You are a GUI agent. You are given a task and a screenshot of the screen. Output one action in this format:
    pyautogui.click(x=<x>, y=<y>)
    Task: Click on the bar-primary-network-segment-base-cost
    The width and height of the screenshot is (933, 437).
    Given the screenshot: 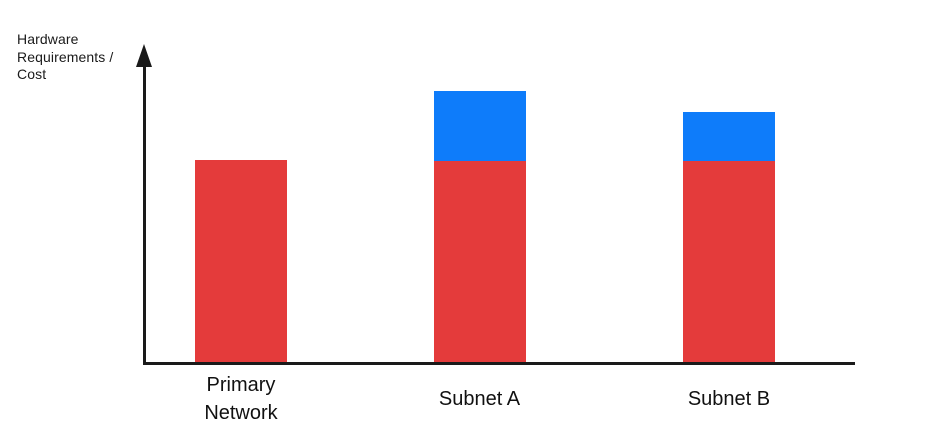 What is the action you would take?
    pyautogui.click(x=241, y=261)
    